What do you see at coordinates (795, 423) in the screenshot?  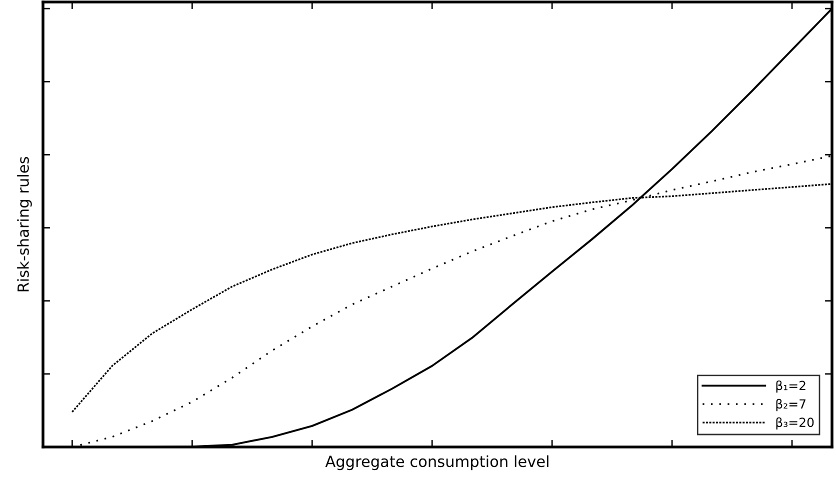 I see `legend-label: β₃=20` at bounding box center [795, 423].